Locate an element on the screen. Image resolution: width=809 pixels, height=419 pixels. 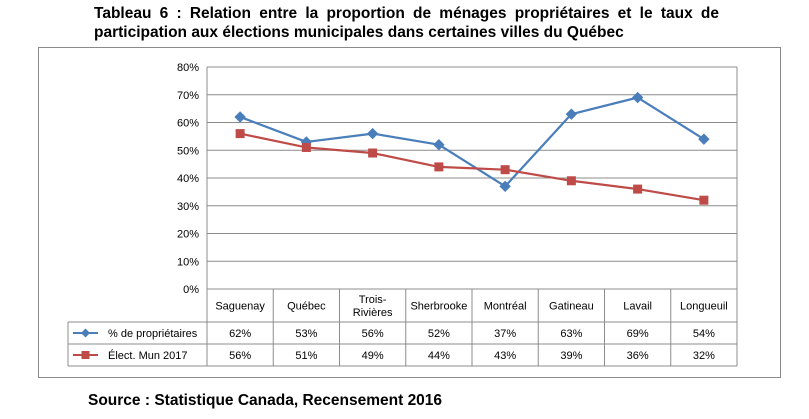
x-tick-label: Longueuil is located at coordinates (704, 307).